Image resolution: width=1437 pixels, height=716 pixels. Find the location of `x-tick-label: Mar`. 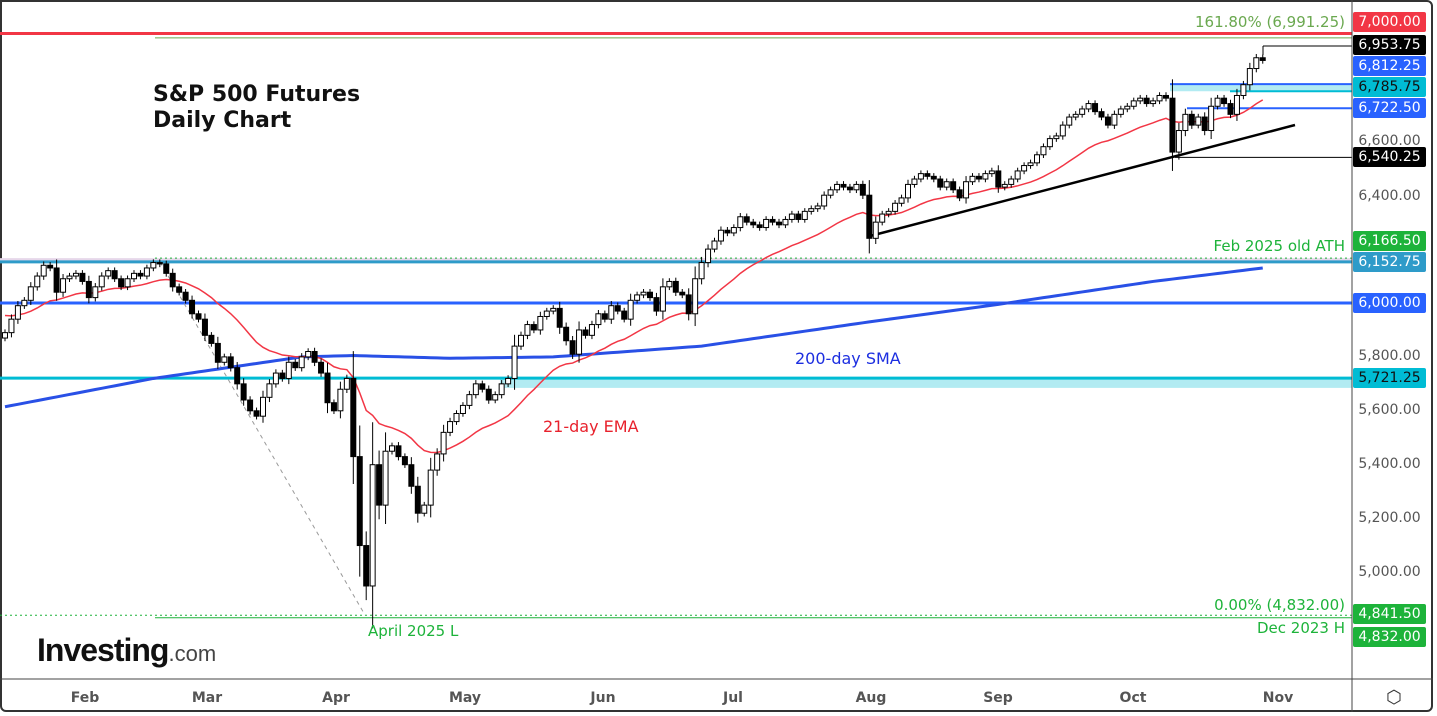

x-tick-label: Mar is located at coordinates (207, 698).